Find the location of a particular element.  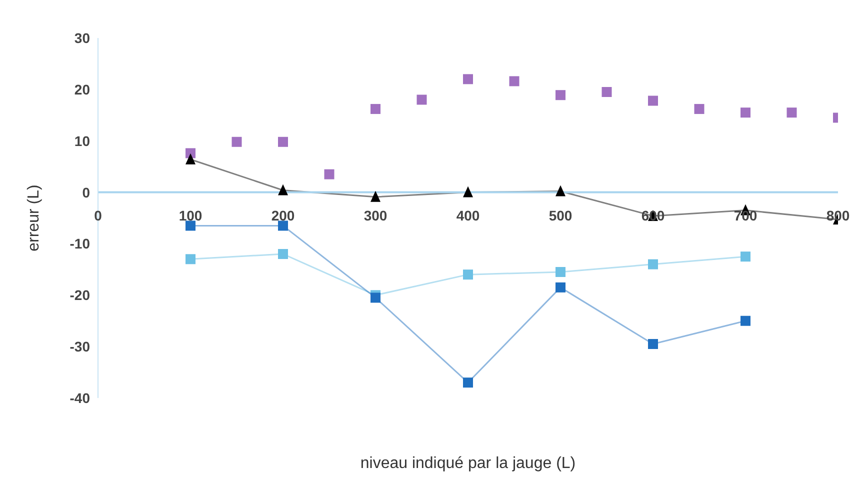

y-tick-label: -10 is located at coordinates (80, 244).